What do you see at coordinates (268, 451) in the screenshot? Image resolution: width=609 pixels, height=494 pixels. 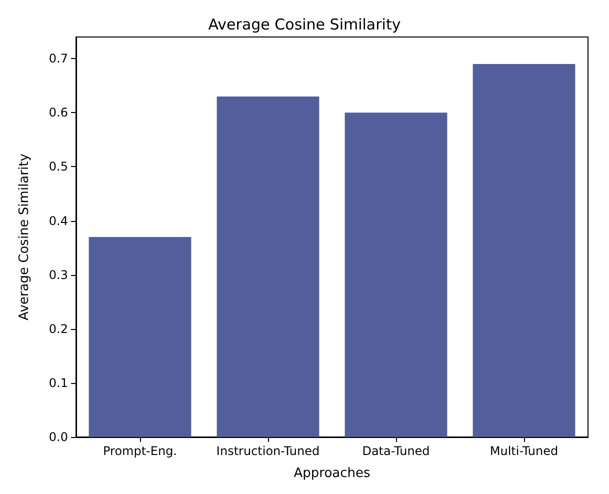 I see `x-tick-label: Instruction-Tuned` at bounding box center [268, 451].